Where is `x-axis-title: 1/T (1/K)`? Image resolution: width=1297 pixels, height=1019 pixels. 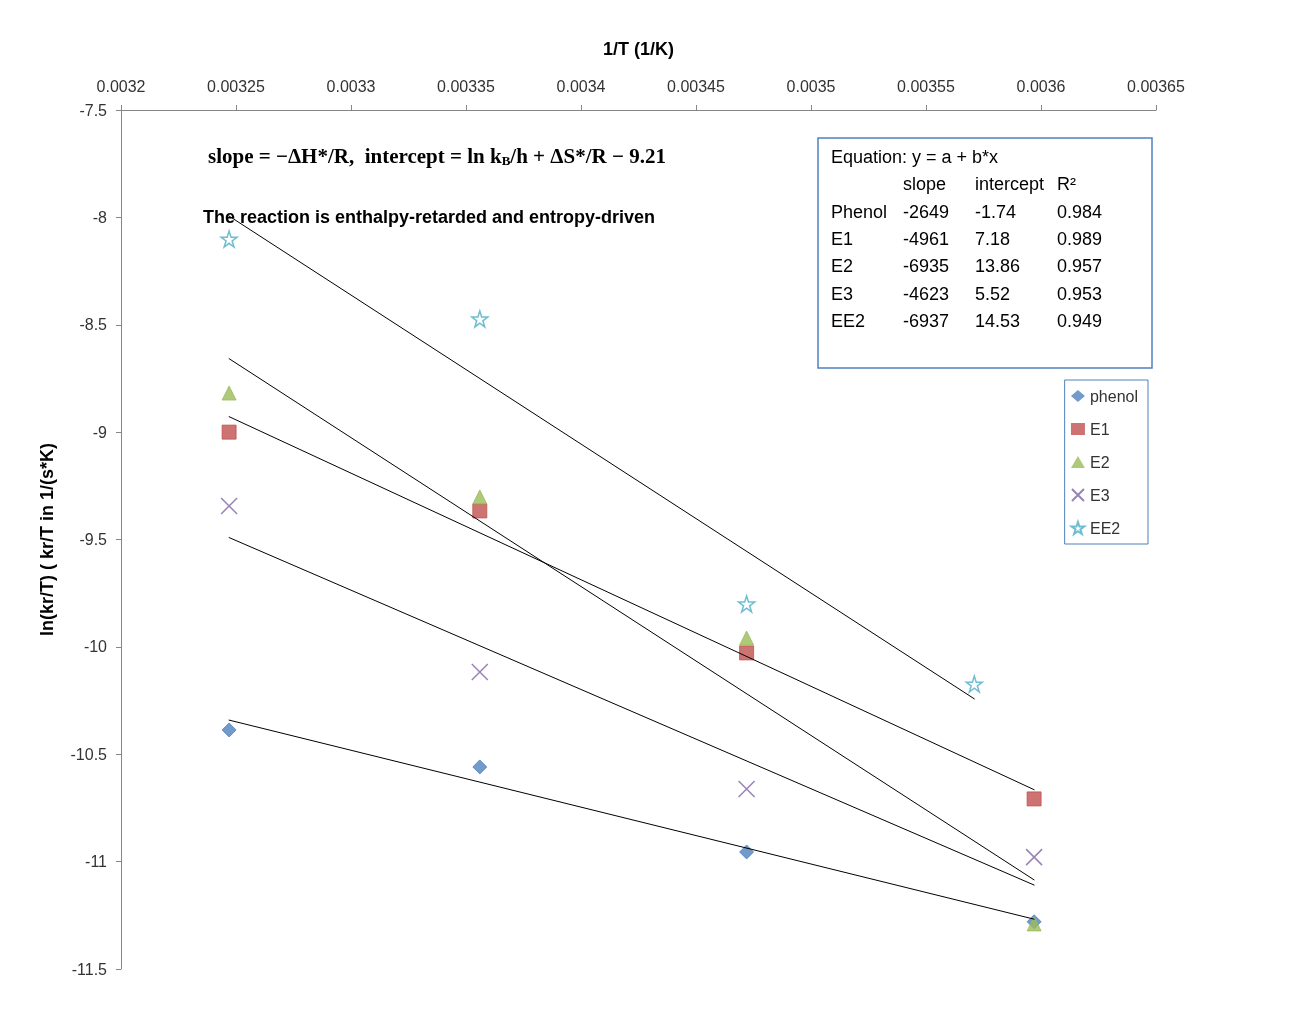
x-axis-title: 1/T (1/K) is located at coordinates (638, 49).